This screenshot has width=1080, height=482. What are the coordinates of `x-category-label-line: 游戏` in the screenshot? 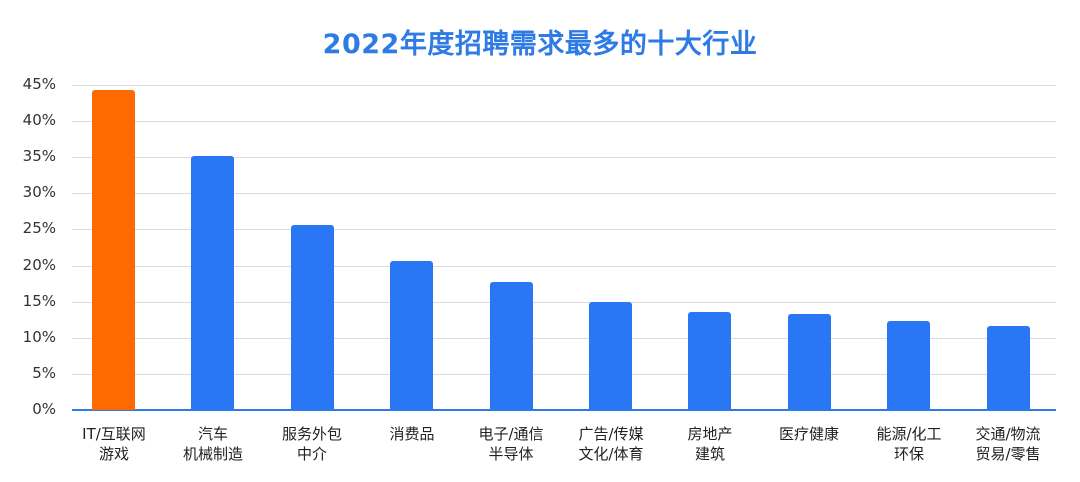 It's located at (113, 454).